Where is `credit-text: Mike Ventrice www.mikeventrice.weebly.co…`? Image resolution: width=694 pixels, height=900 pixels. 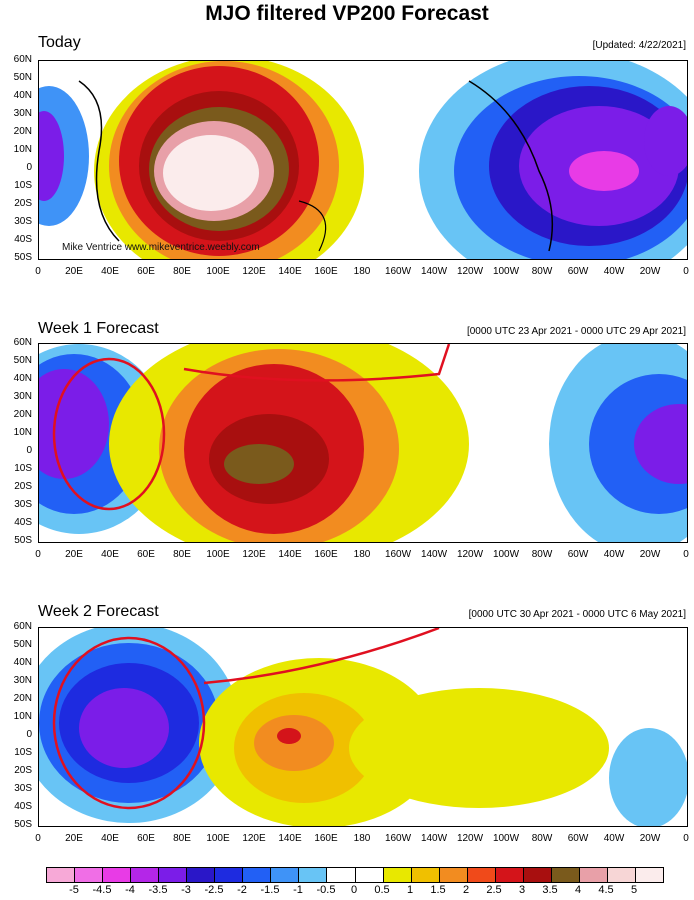
credit-text: Mike Ventrice www.mikeventrice.weebly.co… is located at coordinates (161, 247).